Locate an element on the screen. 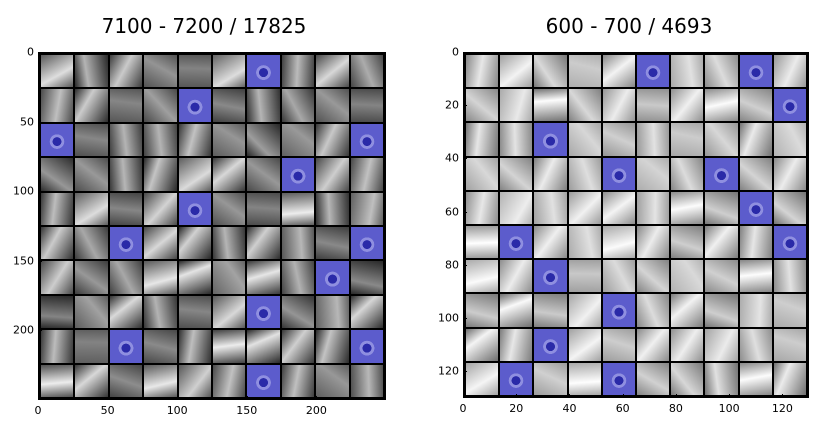 The image size is (826, 426). y-tick-label: 80 is located at coordinates (452, 265).